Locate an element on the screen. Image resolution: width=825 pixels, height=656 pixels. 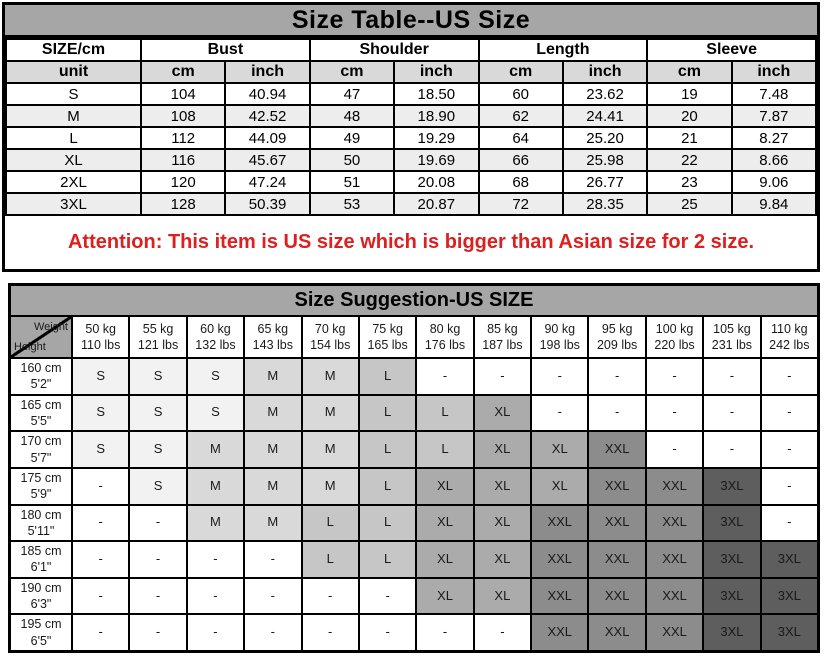
height-ft: 5'9" is located at coordinates (41, 494).